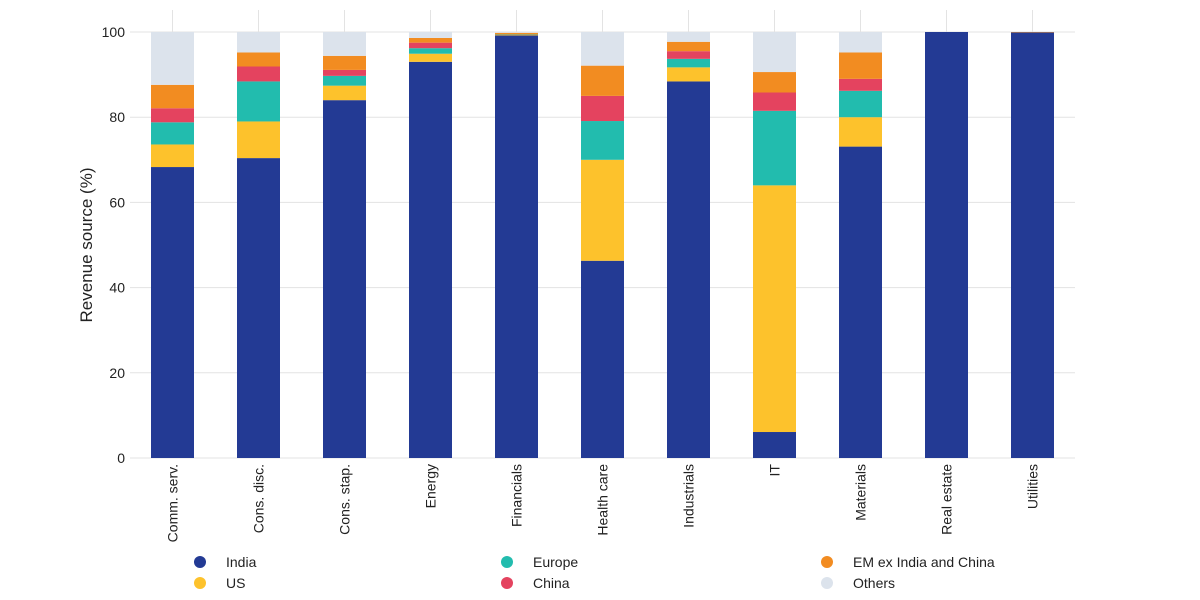 This screenshot has width=1200, height=600. I want to click on y-axis-title: Revenue source (%), so click(86, 245).